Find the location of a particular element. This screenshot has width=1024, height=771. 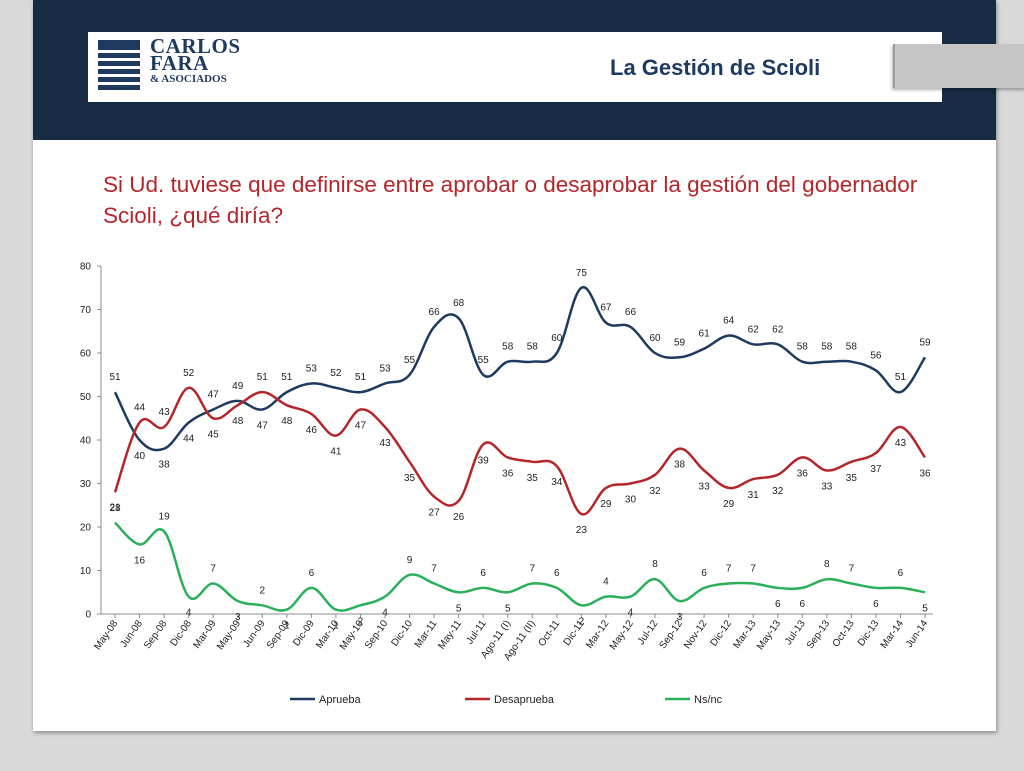

data-label-aprueba: 67 is located at coordinates (606, 308).